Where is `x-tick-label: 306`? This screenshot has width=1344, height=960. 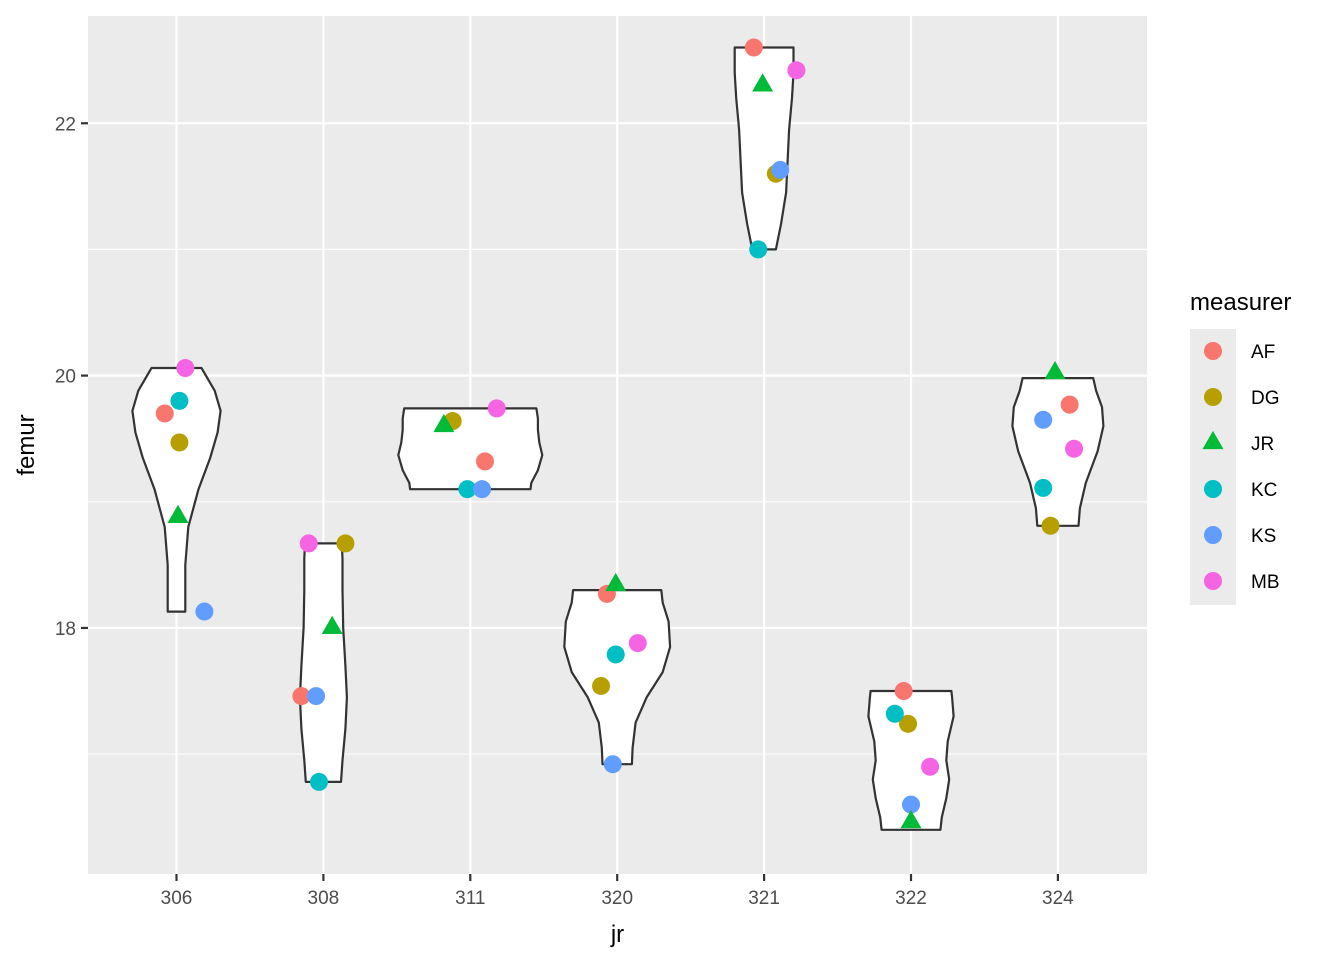
x-tick-label: 306 is located at coordinates (177, 898).